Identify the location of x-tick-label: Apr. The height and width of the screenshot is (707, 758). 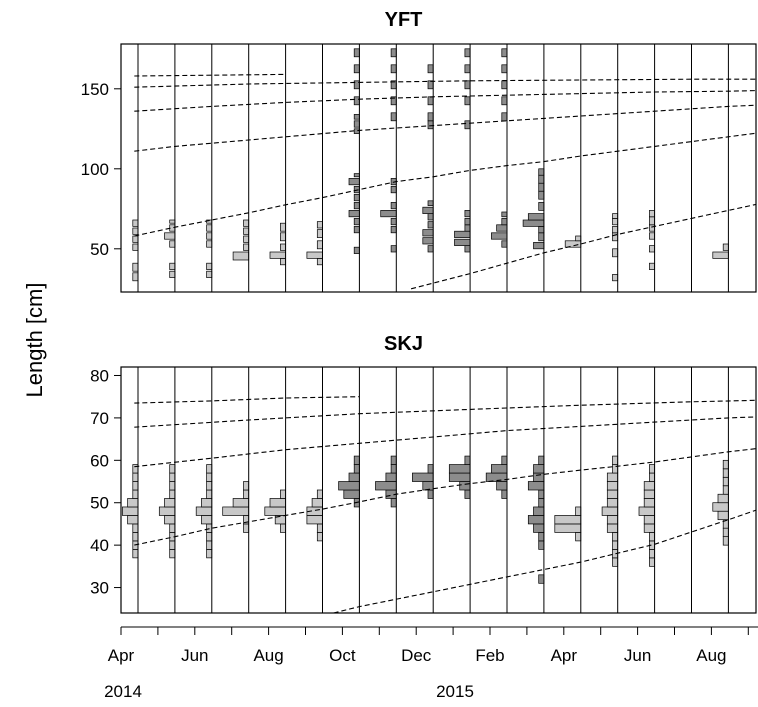
(121, 655).